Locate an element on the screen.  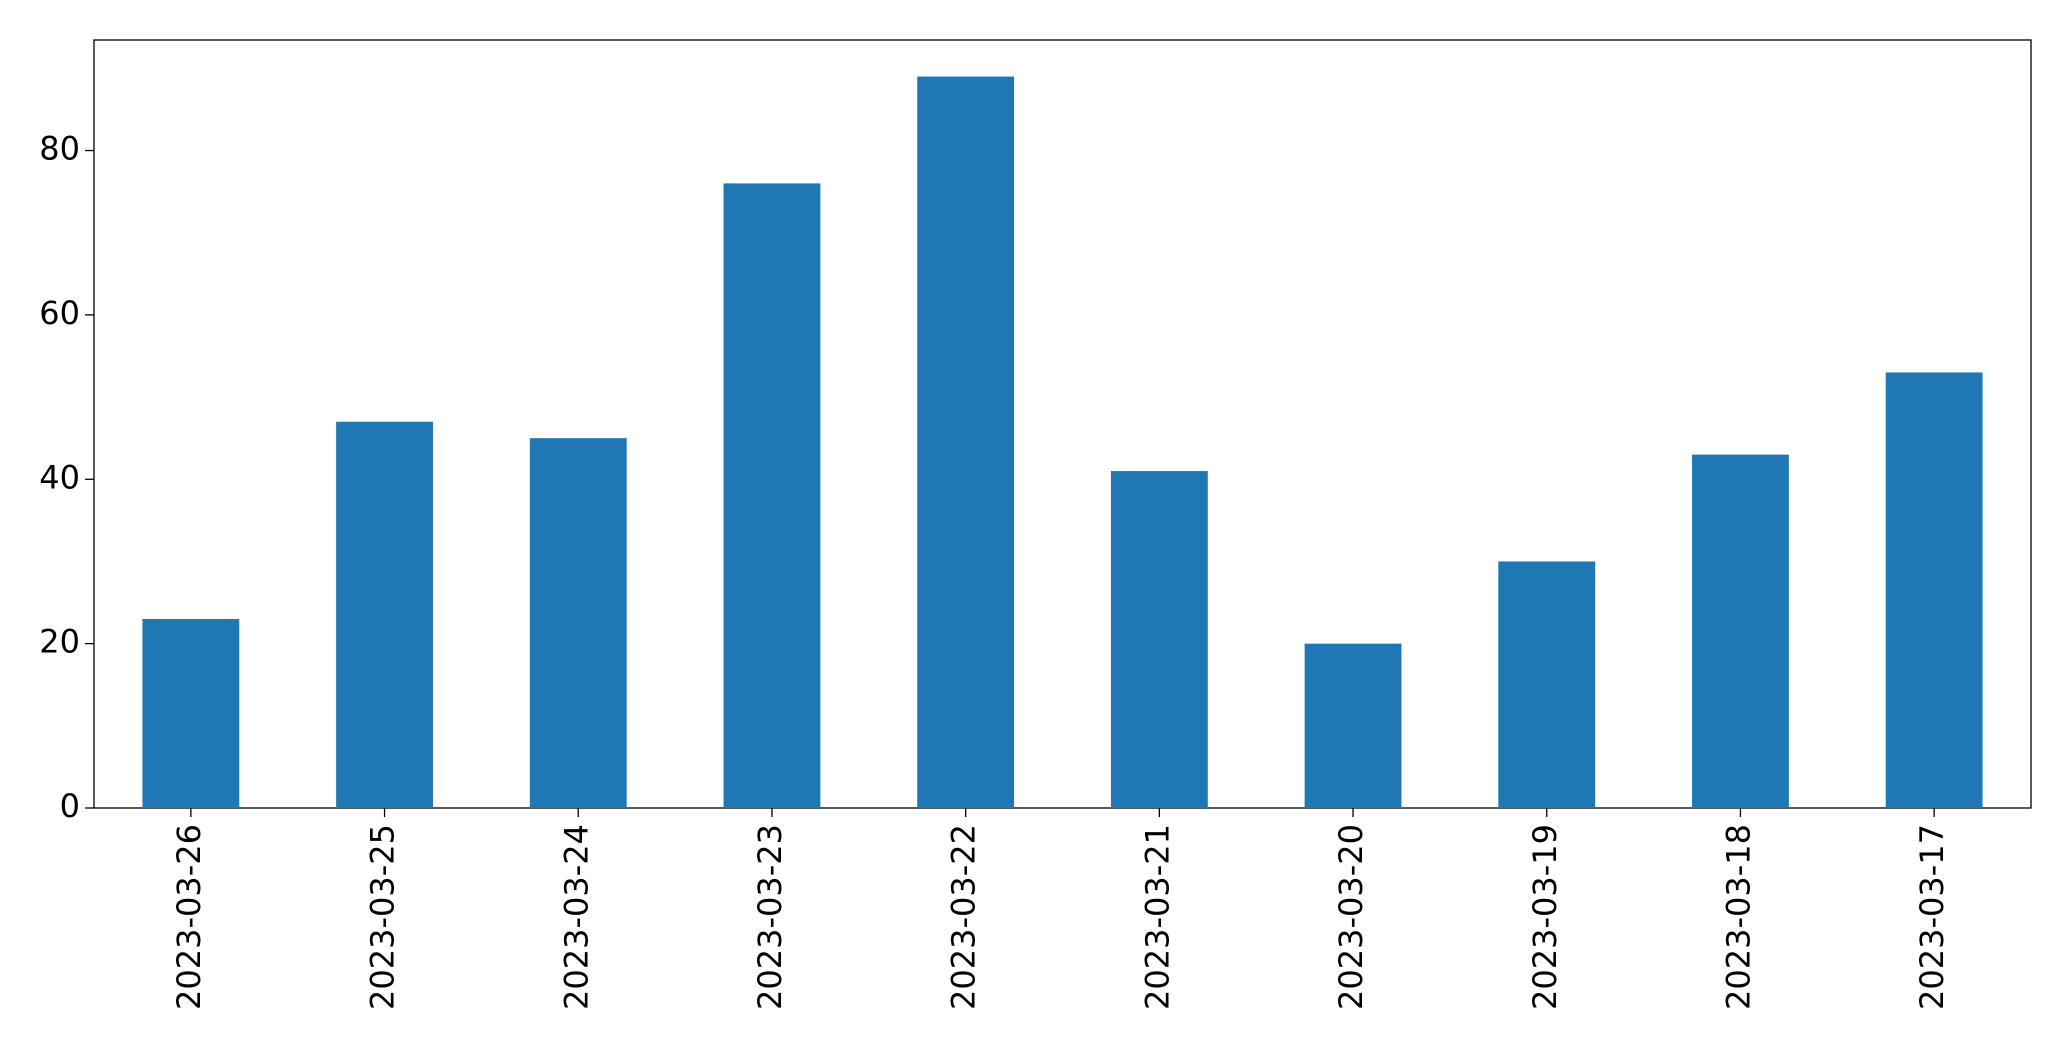
x-tick-label: 2023-03-26 is located at coordinates (189, 917).